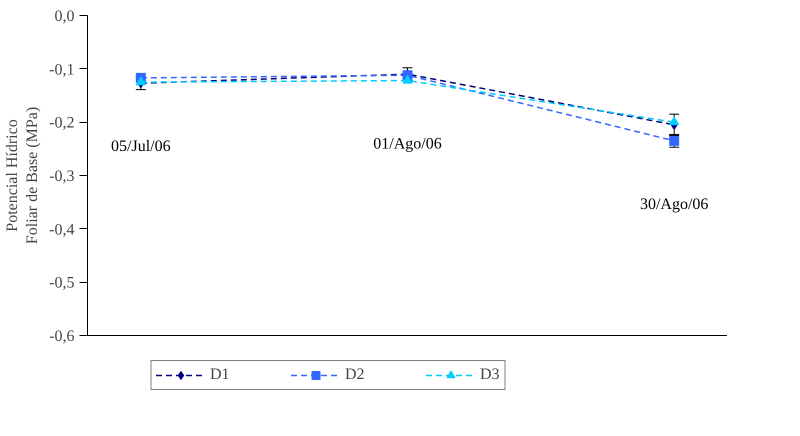  I want to click on y-tick-label: 0,0, so click(64, 16).